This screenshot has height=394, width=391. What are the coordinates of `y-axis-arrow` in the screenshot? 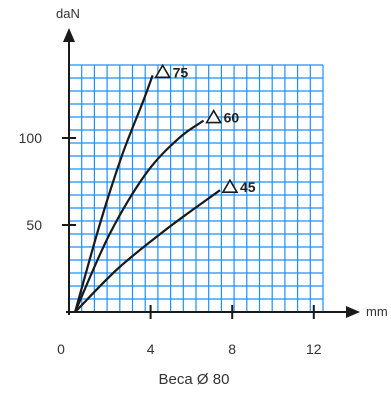 It's located at (69, 35).